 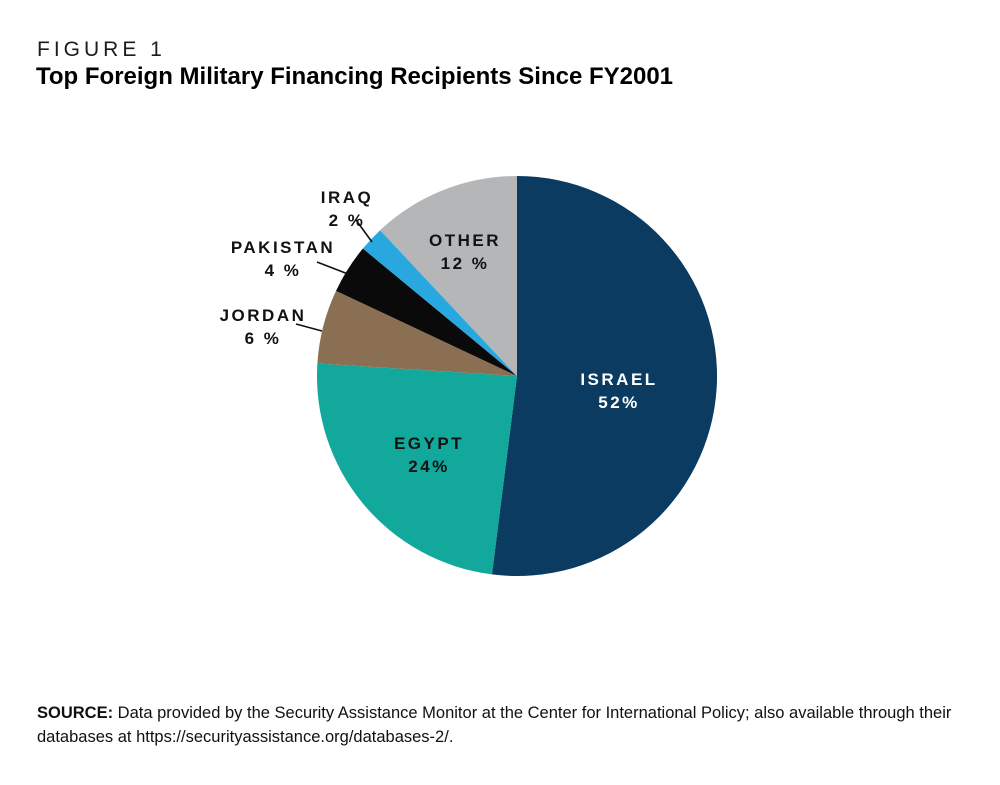 I want to click on leader-line-iraq, so click(x=364, y=231).